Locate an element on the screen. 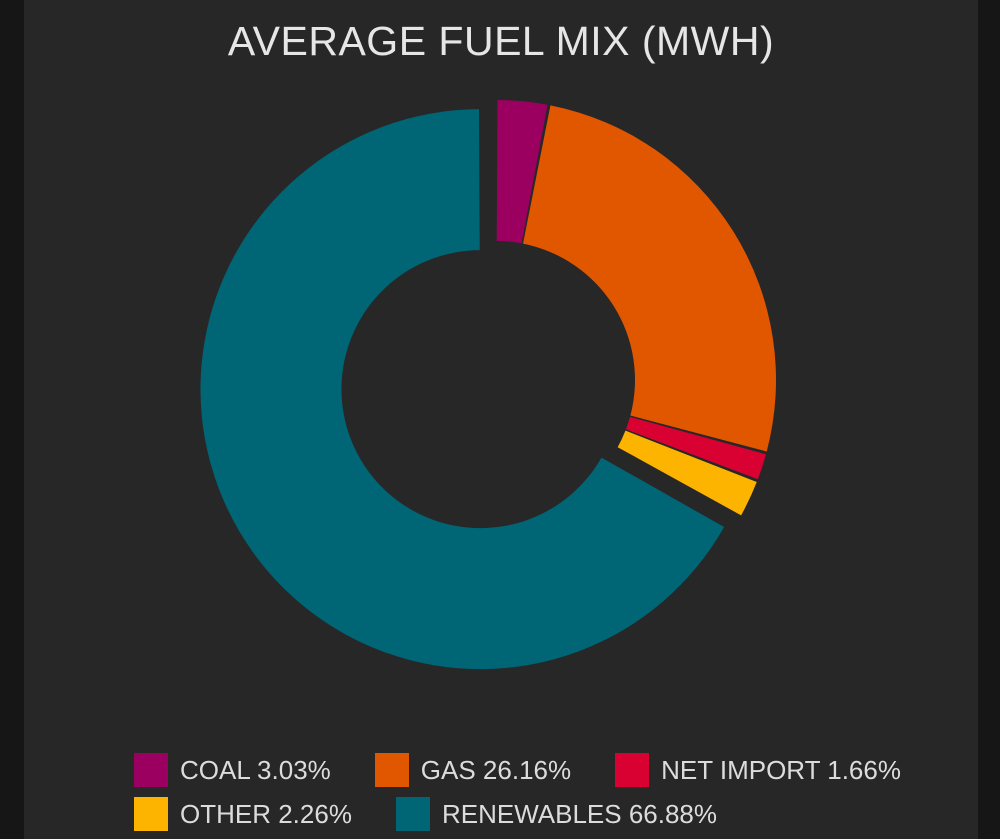  legend-label-coal: COAL 3.03% is located at coordinates (255, 769).